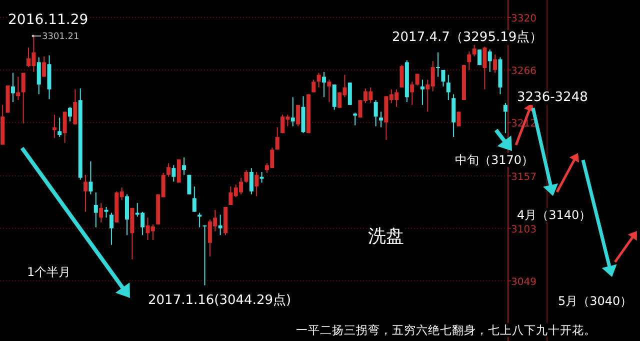  I want to click on text: 3236-3248, so click(552, 97).